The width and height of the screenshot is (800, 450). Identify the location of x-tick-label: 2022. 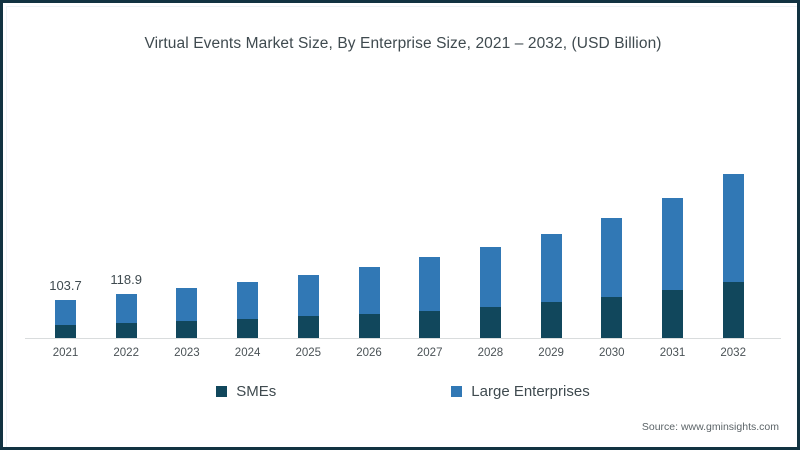
(126, 353).